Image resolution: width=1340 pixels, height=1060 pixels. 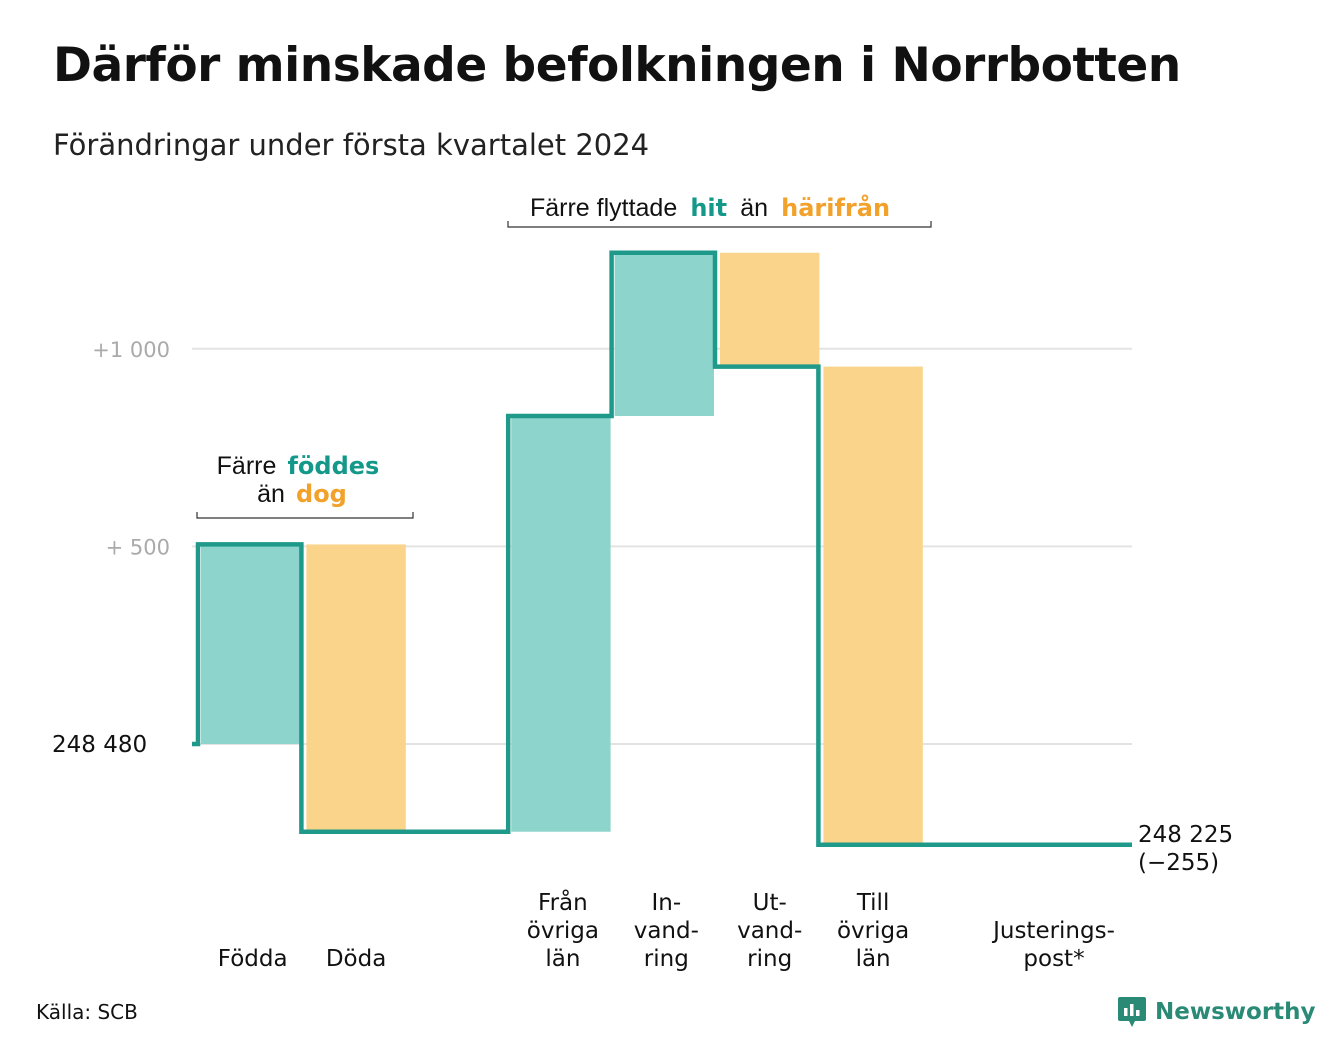 I want to click on births-annotation-text: Färre, so click(x=247, y=466).